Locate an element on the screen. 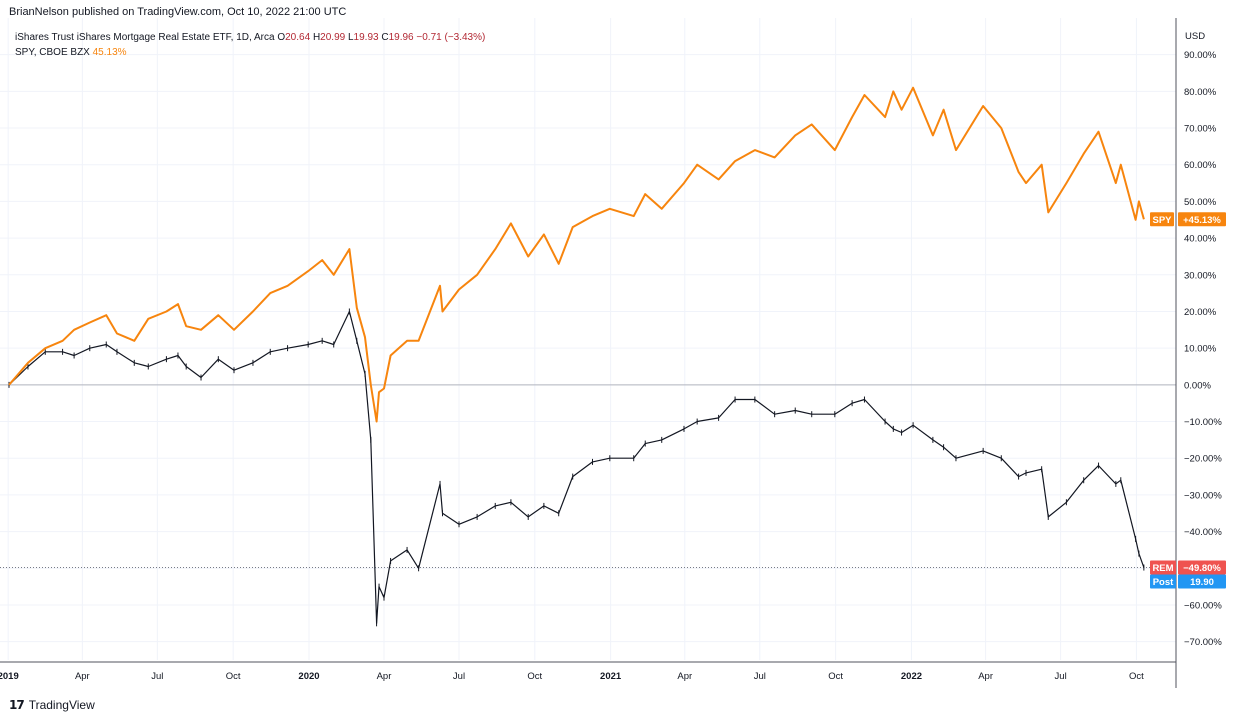 The width and height of the screenshot is (1244, 720). y-tick-label: −30.00% is located at coordinates (1203, 495).